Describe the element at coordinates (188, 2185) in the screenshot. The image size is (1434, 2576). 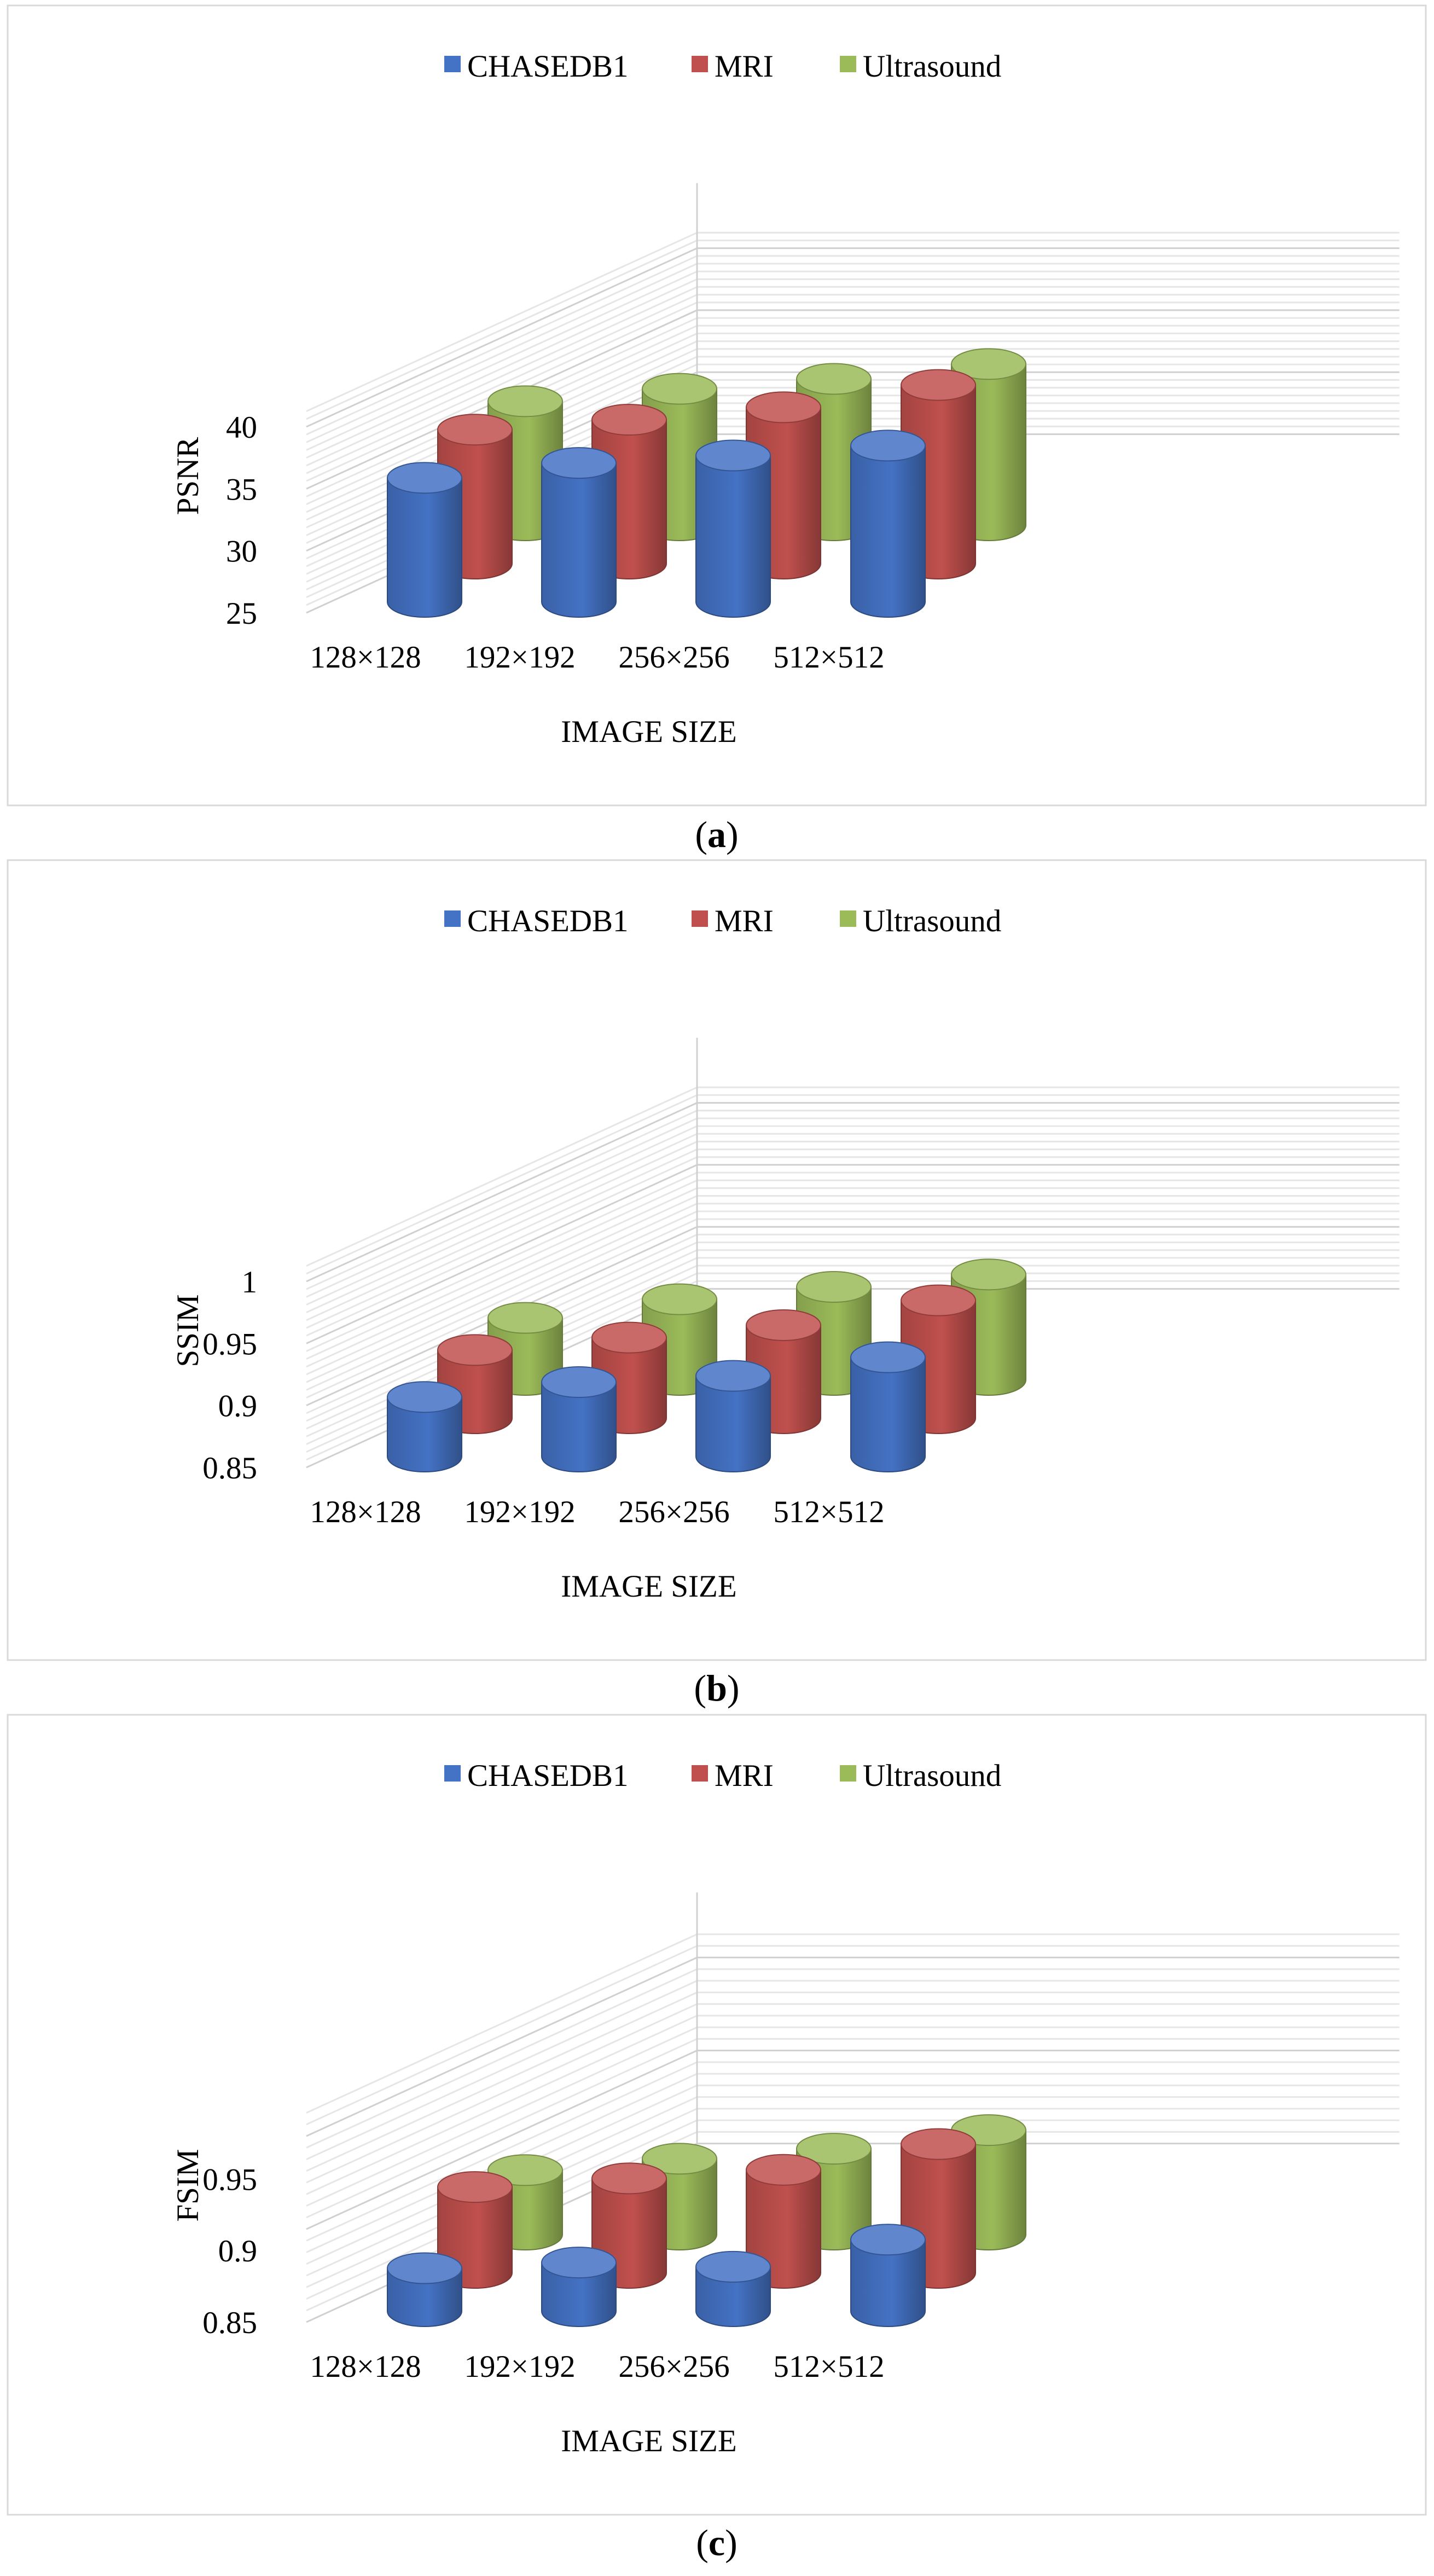
I see `y-axis-title: FSIM` at that location.